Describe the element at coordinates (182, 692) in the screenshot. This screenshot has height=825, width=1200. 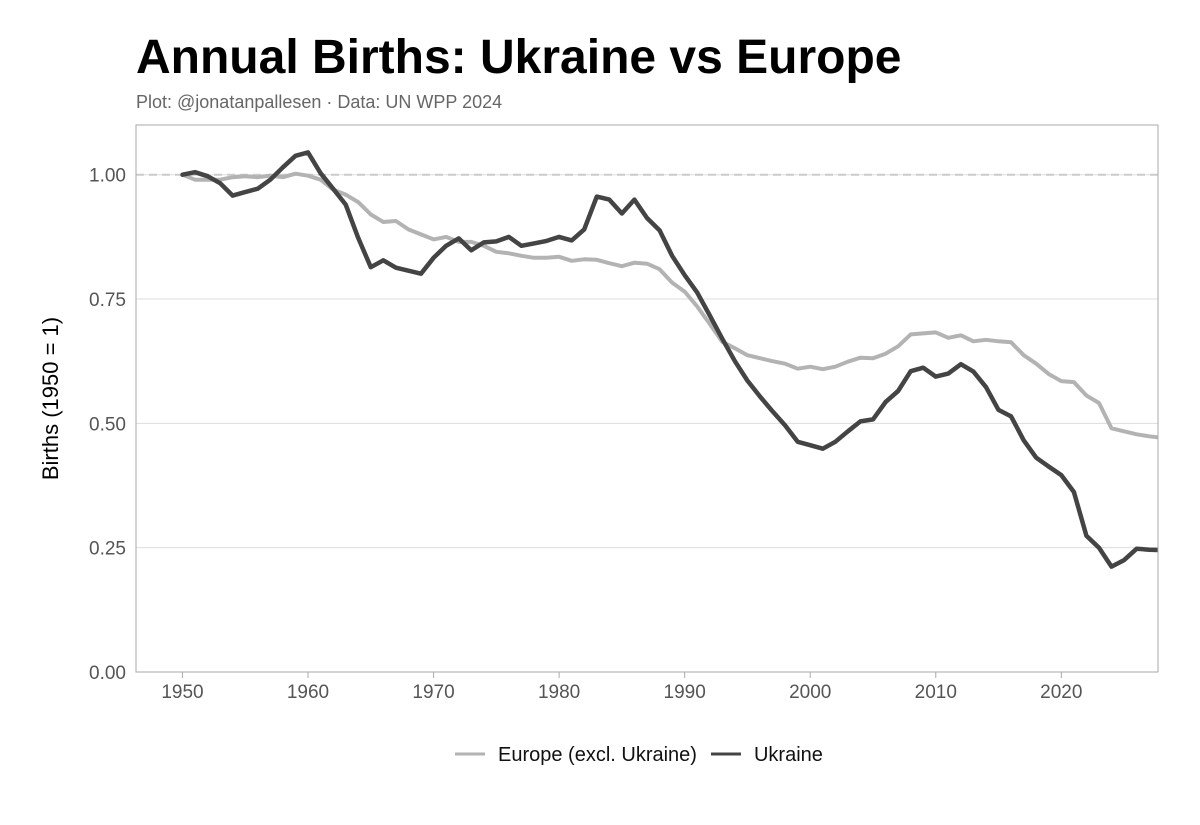
I see `x-tick-label: 1950` at that location.